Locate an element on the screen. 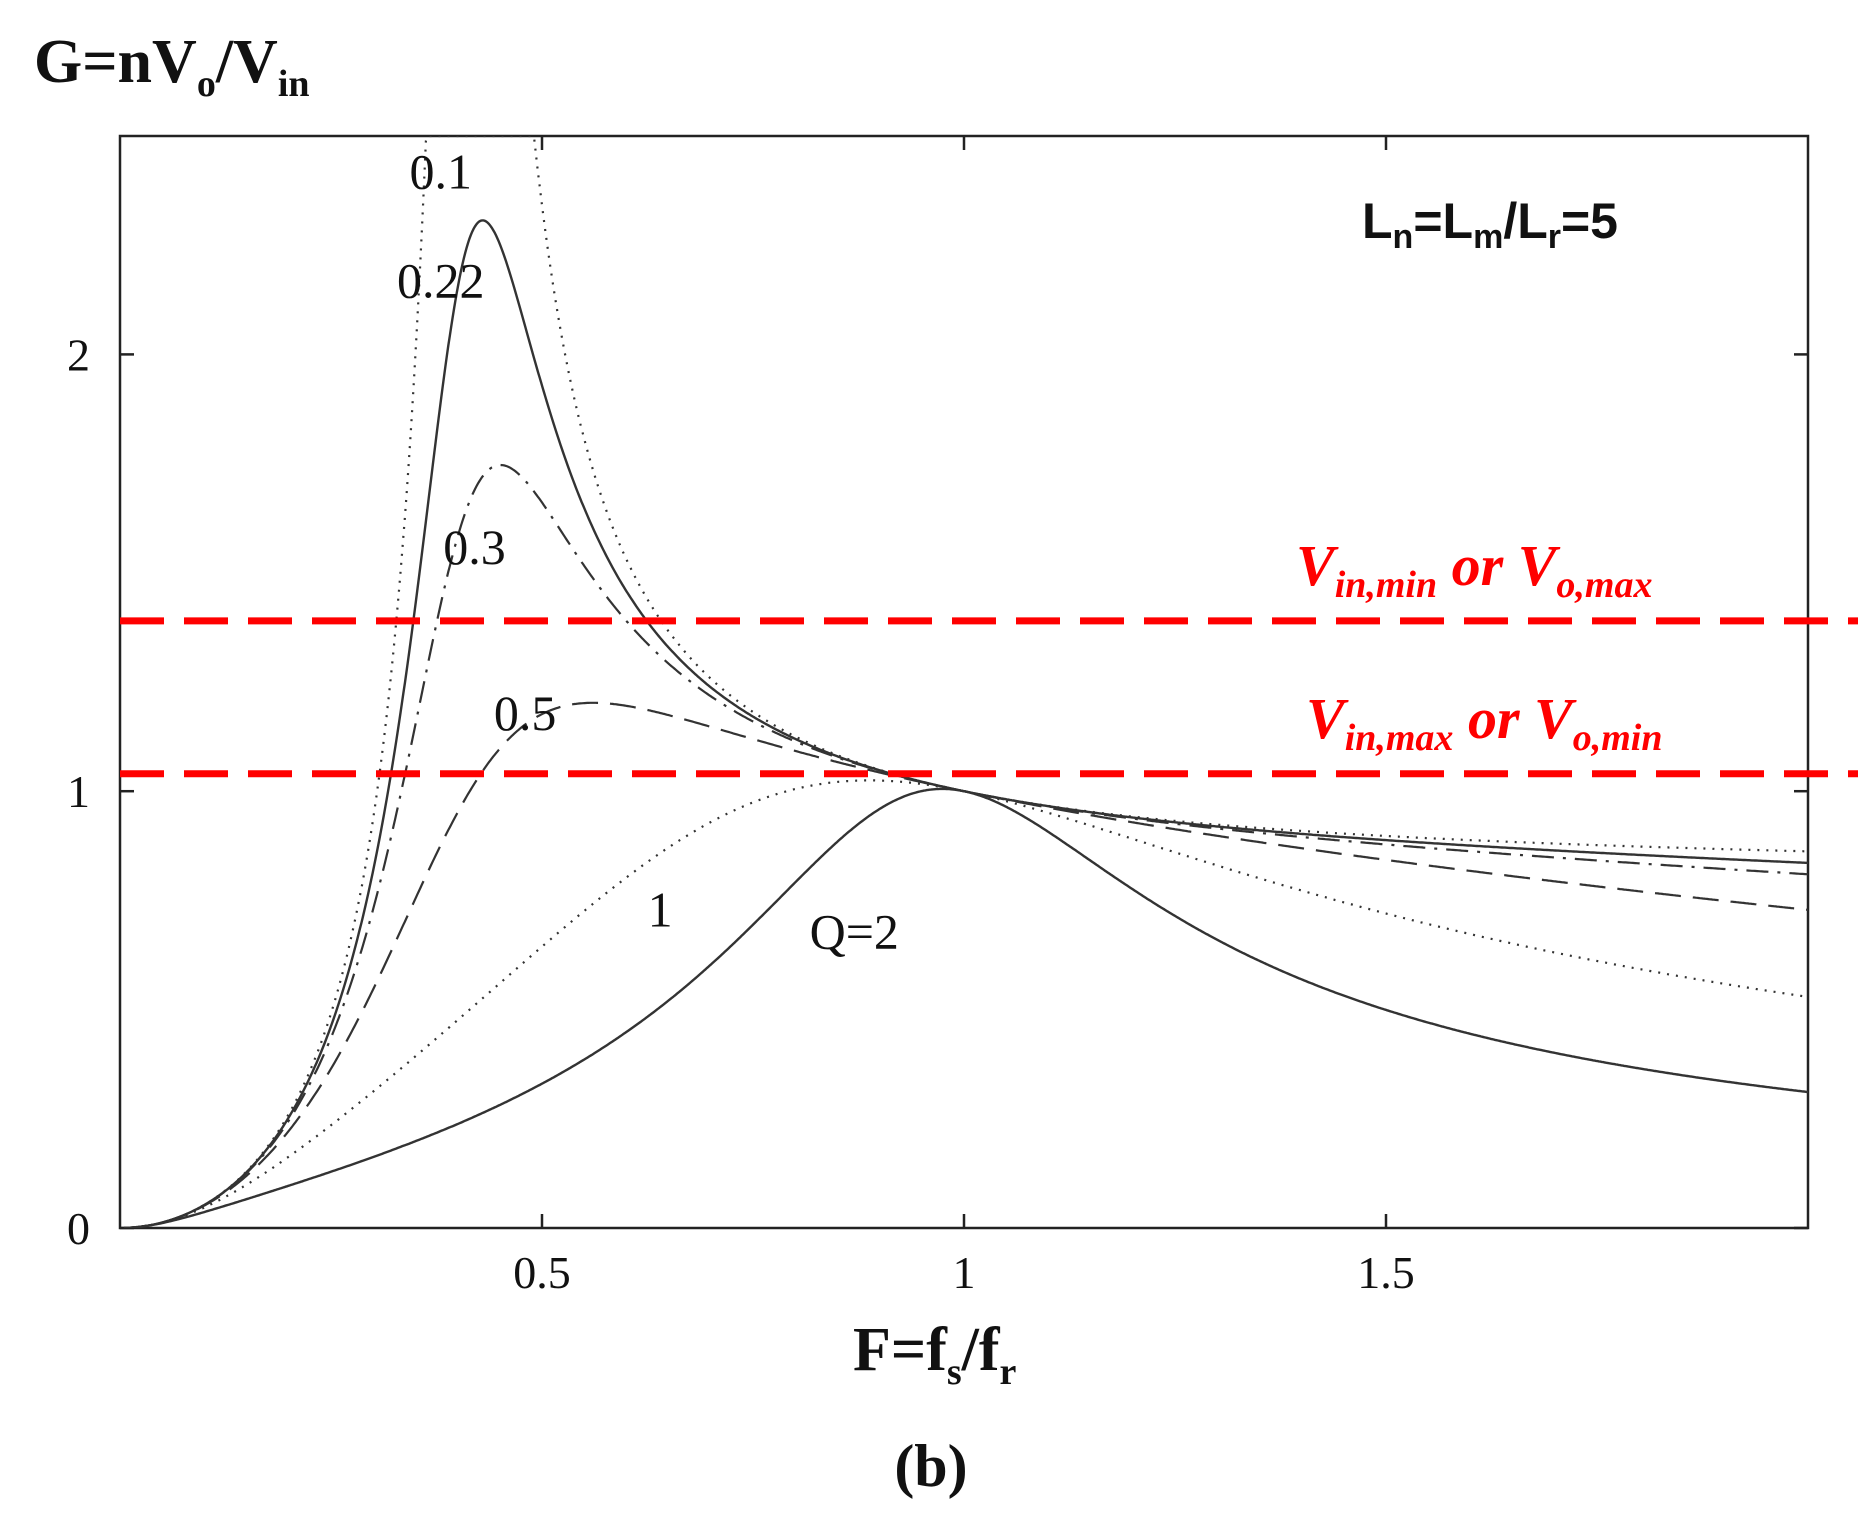 This screenshot has width=1862, height=1513. x-tick-label-1: 1 is located at coordinates (964, 1272).